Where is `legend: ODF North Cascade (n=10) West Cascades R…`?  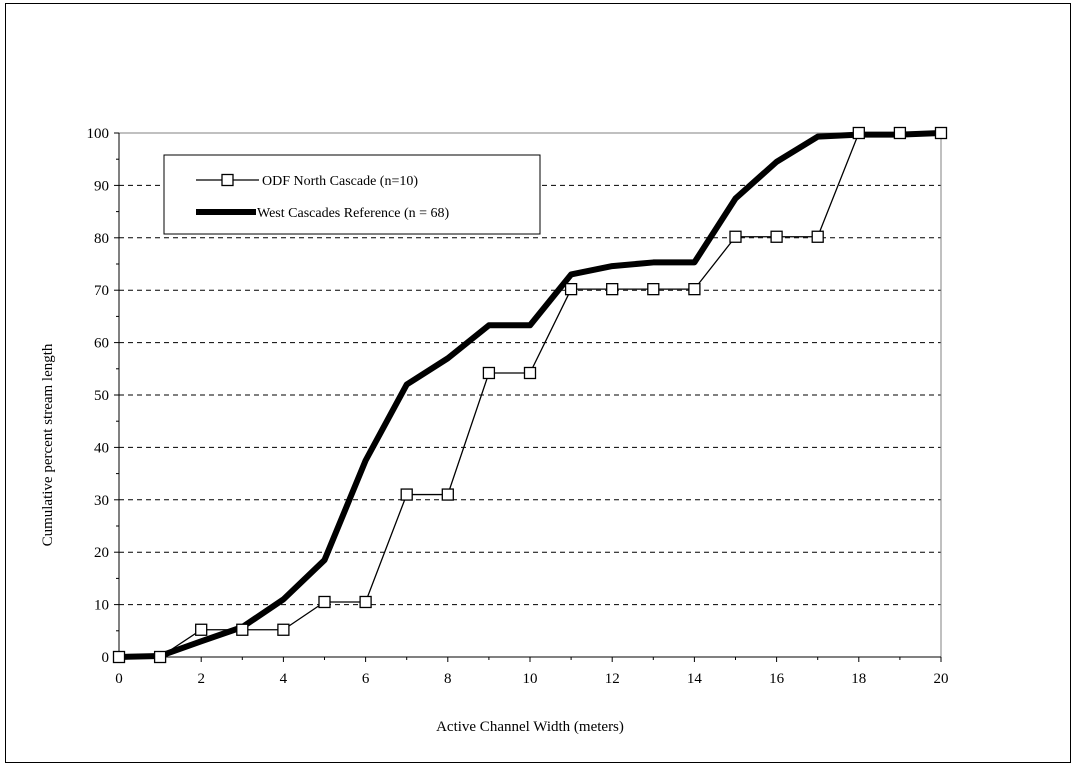 legend: ODF North Cascade (n=10) West Cascades R… is located at coordinates (352, 194).